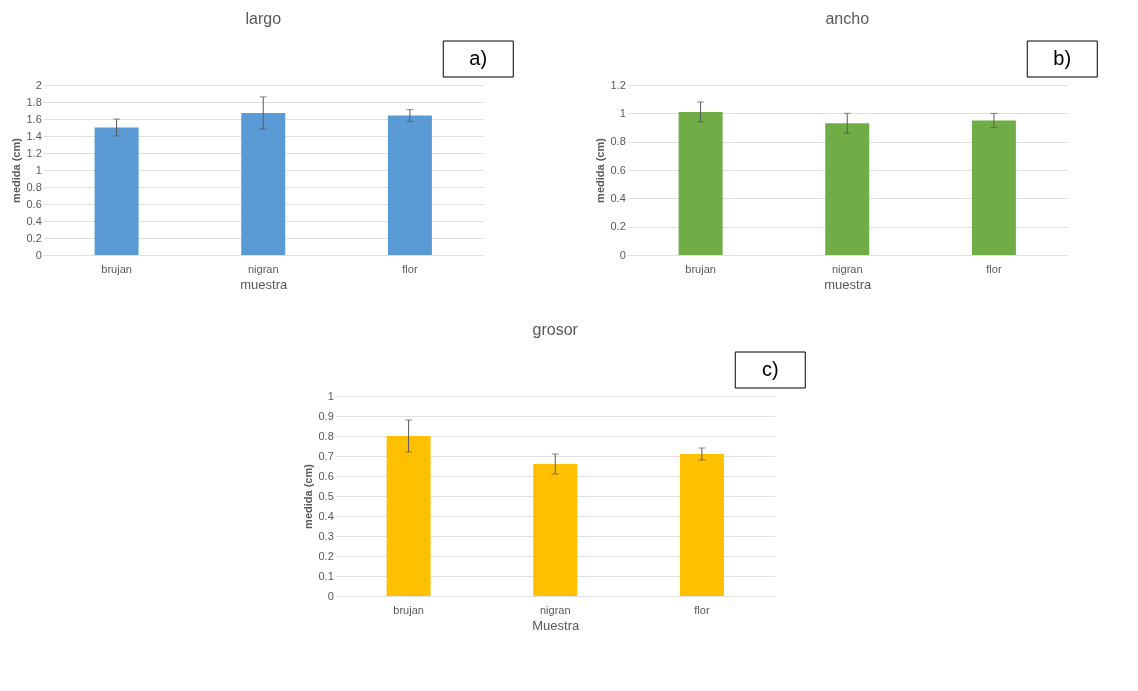 Image resolution: width=1138 pixels, height=691 pixels. What do you see at coordinates (847, 18) in the screenshot?
I see `chart-title: ancho` at bounding box center [847, 18].